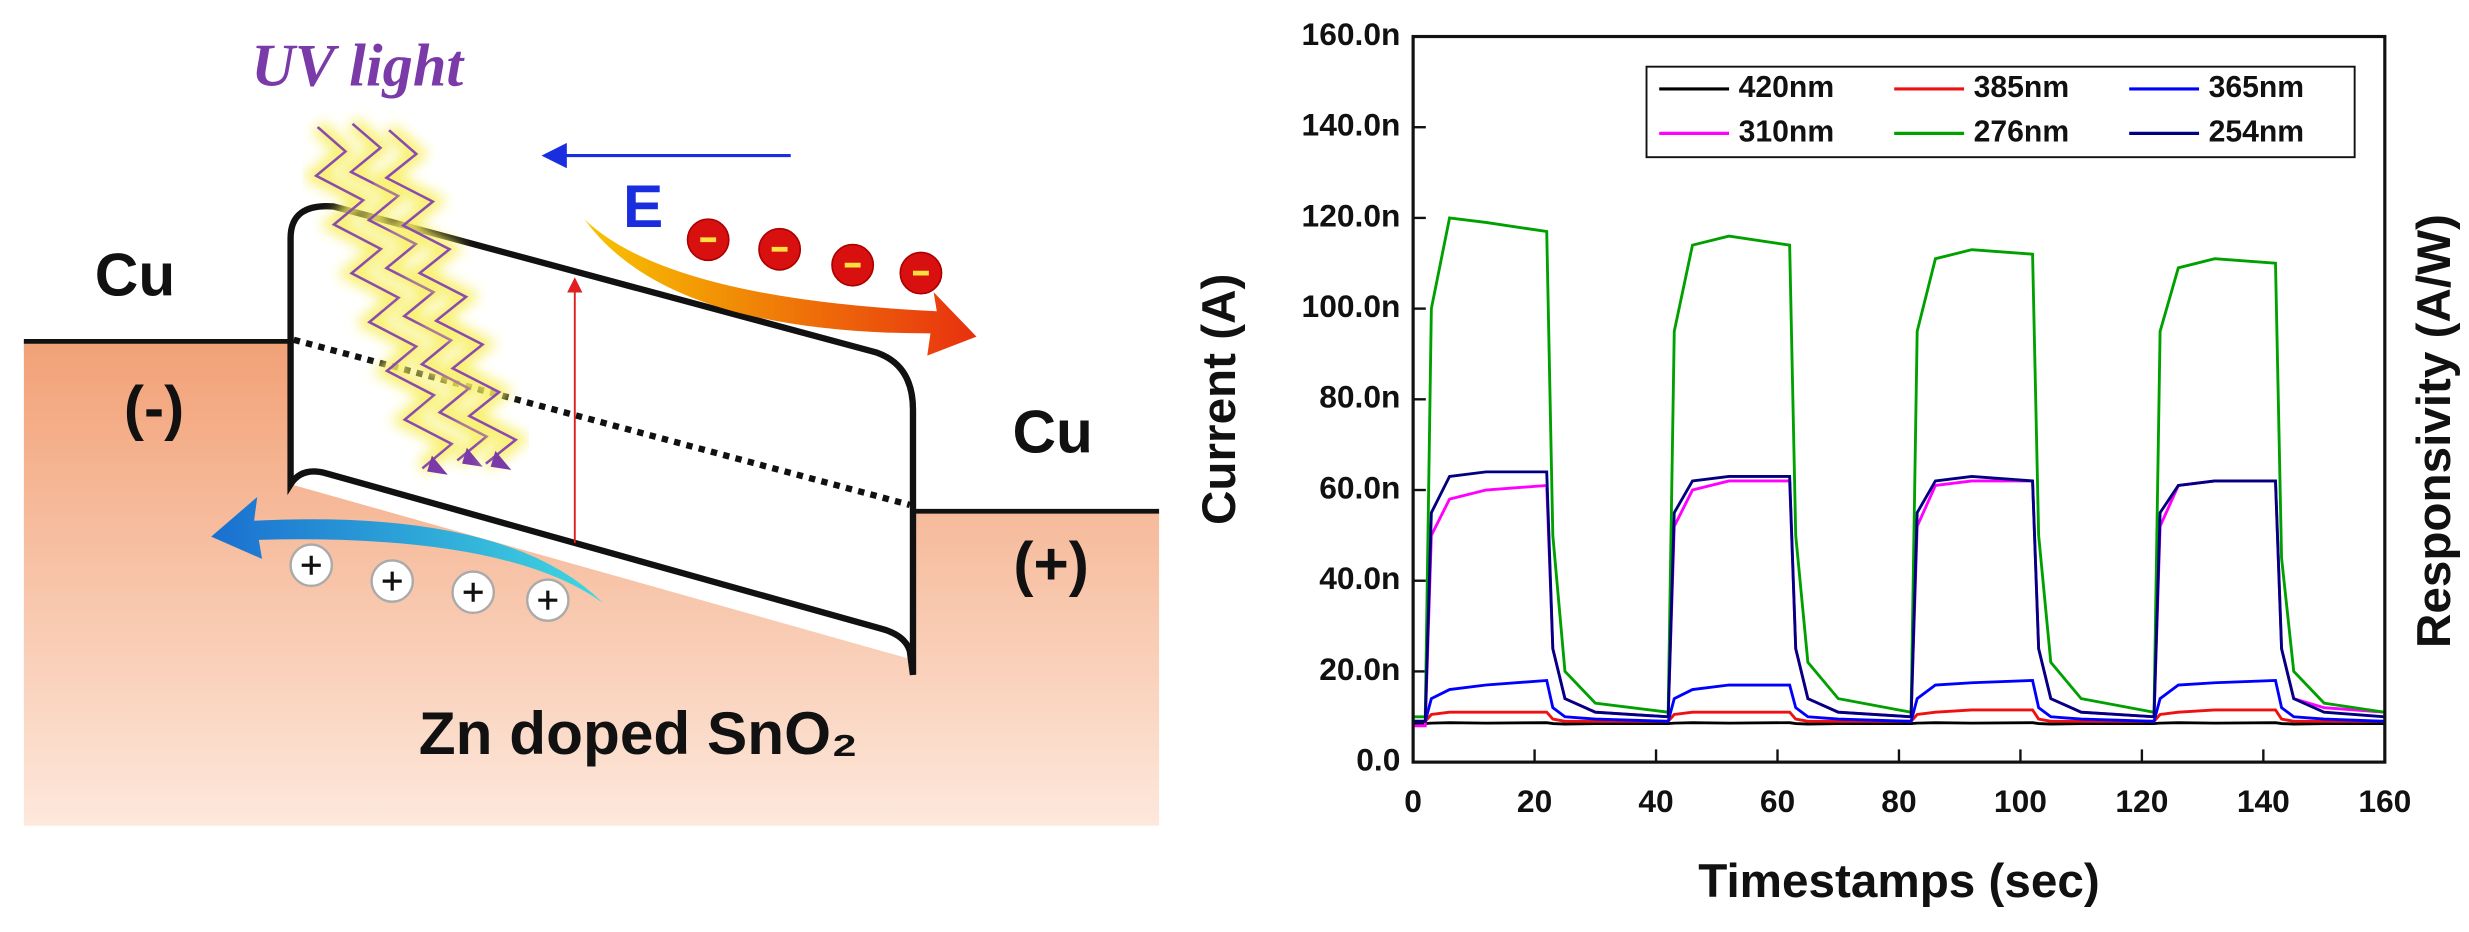 The height and width of the screenshot is (932, 2469). What do you see at coordinates (643, 206) in the screenshot?
I see `field-label: E` at bounding box center [643, 206].